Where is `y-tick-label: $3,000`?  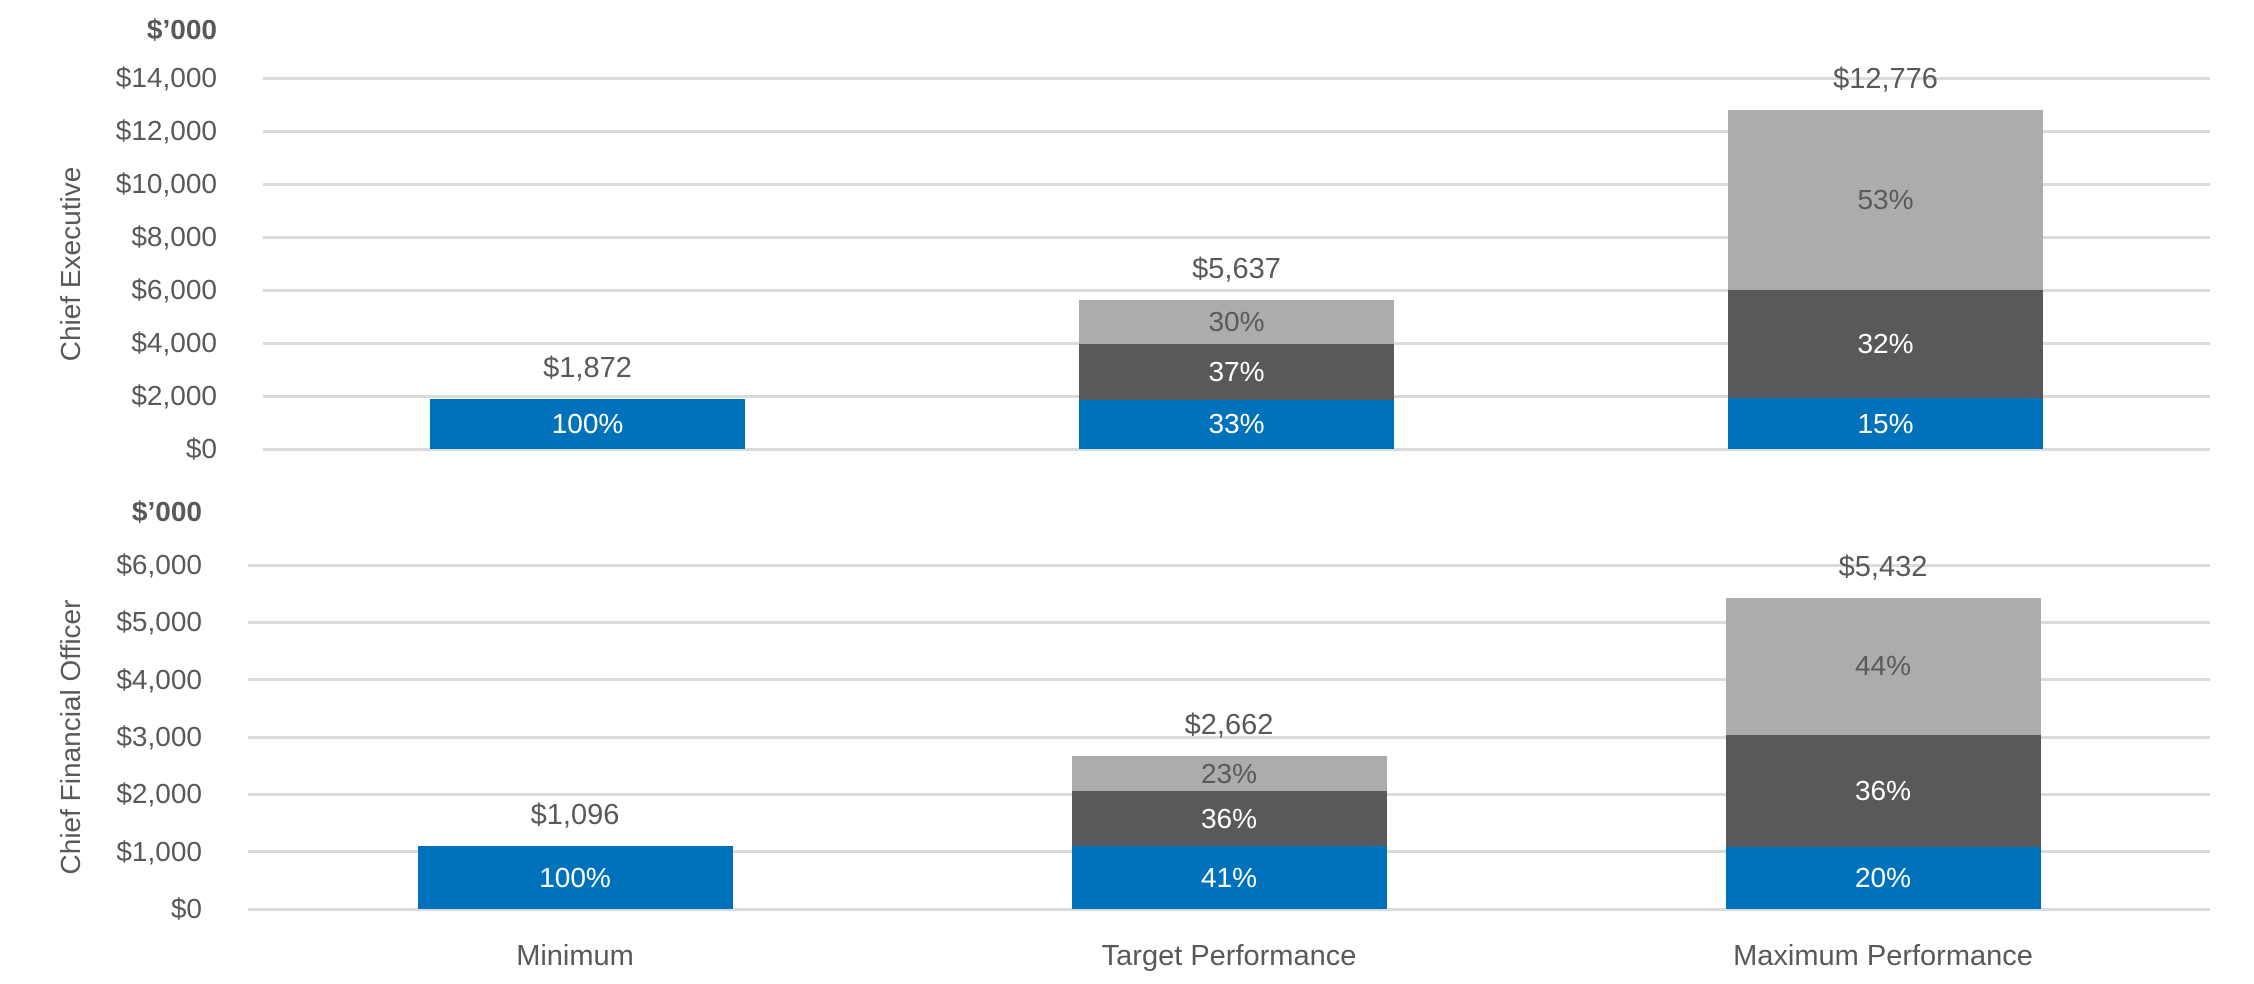
y-tick-label: $3,000 is located at coordinates (159, 736).